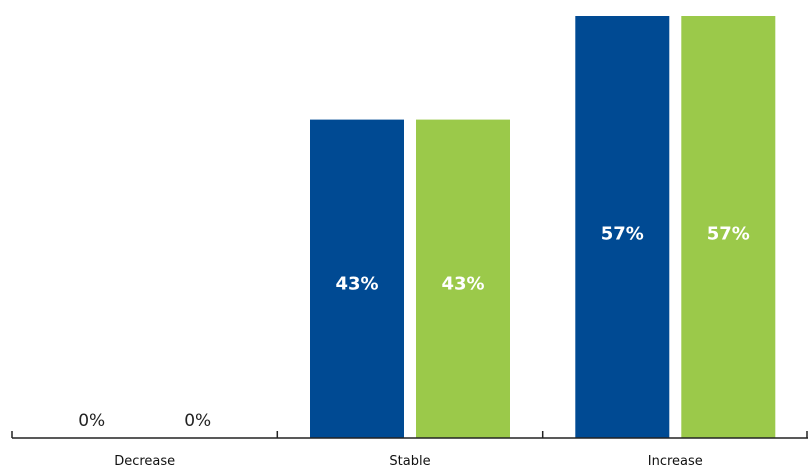 This screenshot has width=808, height=471. Describe the element at coordinates (409, 450) in the screenshot. I see `x-axis: Decrease Stable Increase` at that location.